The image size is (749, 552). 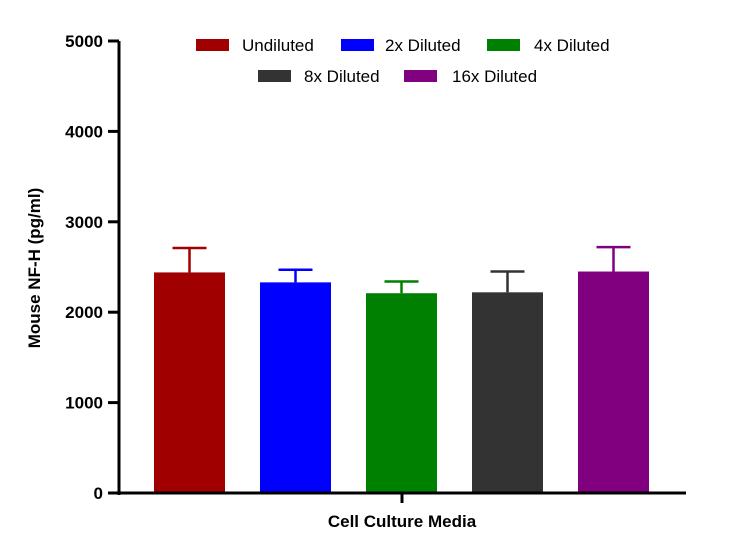 I want to click on error-bars-group, so click(x=401, y=269).